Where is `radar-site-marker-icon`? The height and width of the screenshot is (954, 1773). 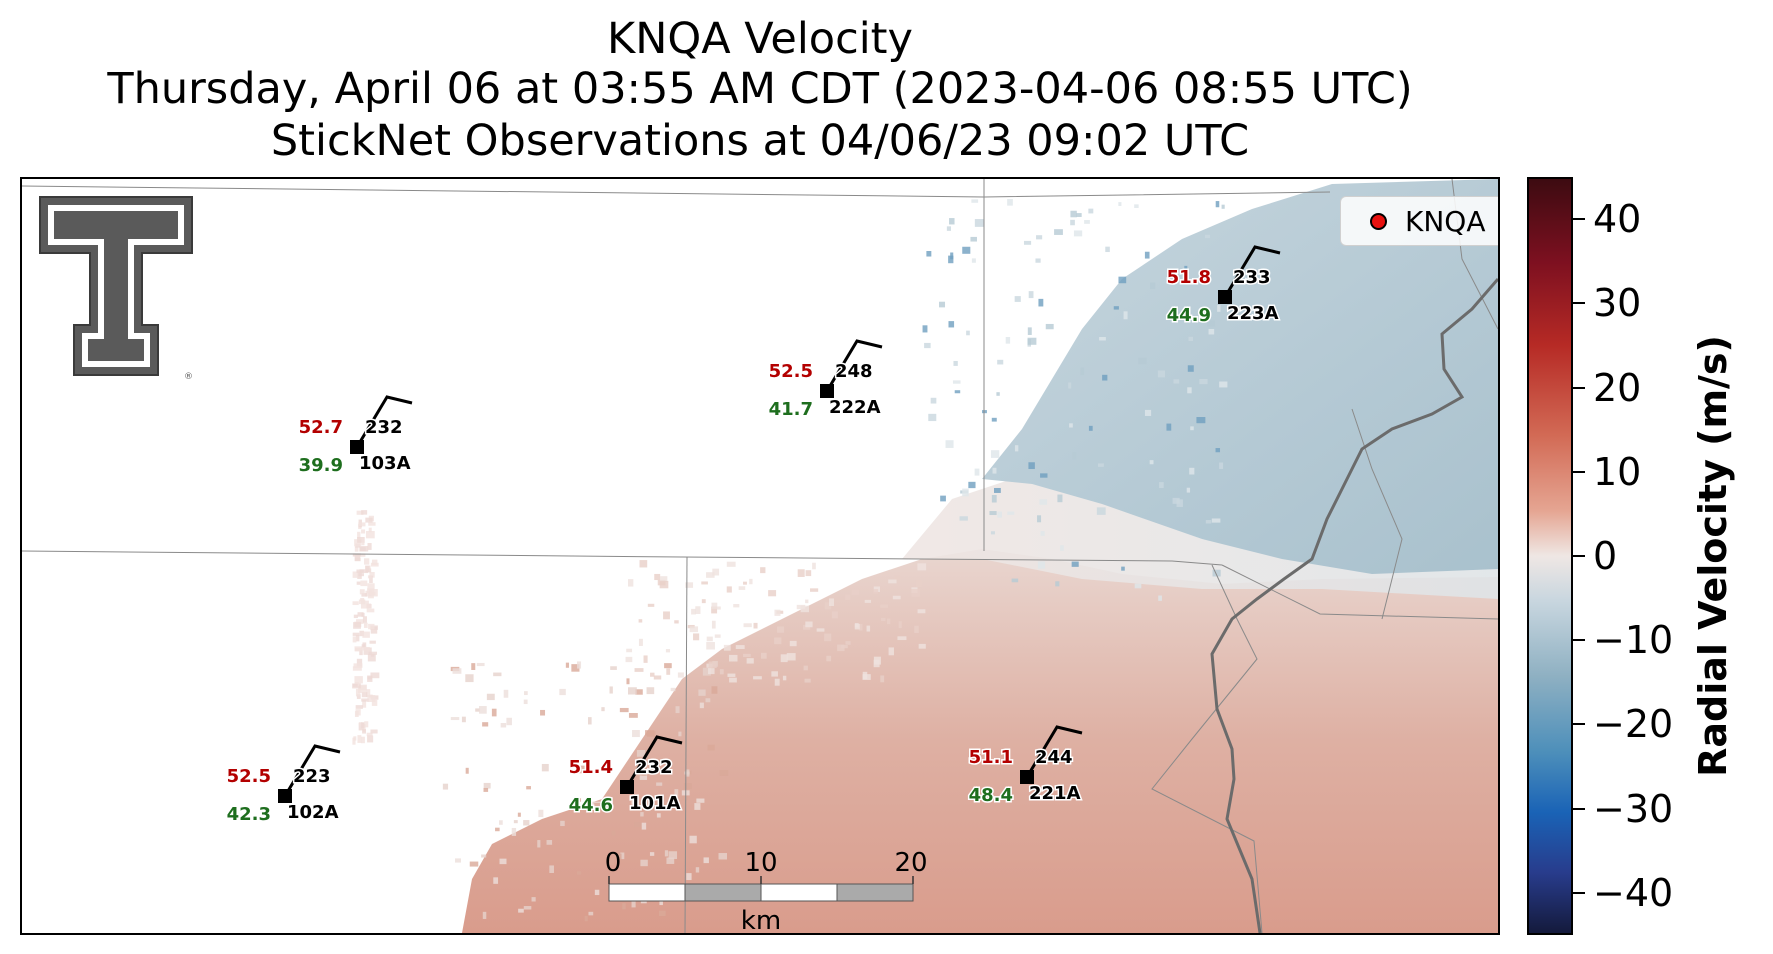 radar-site-marker-icon is located at coordinates (1378, 221).